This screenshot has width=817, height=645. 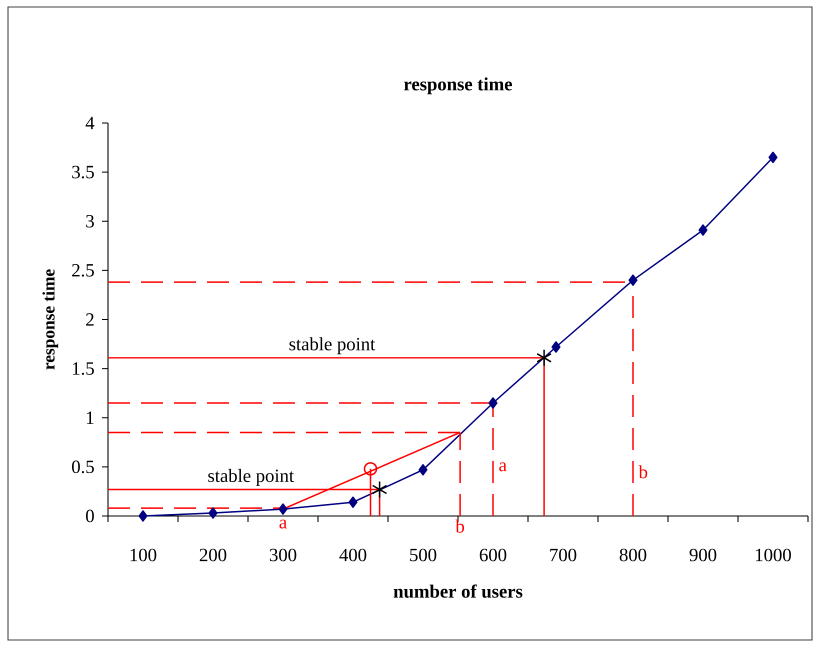 What do you see at coordinates (50, 319) in the screenshot?
I see `y-axis-title: response time` at bounding box center [50, 319].